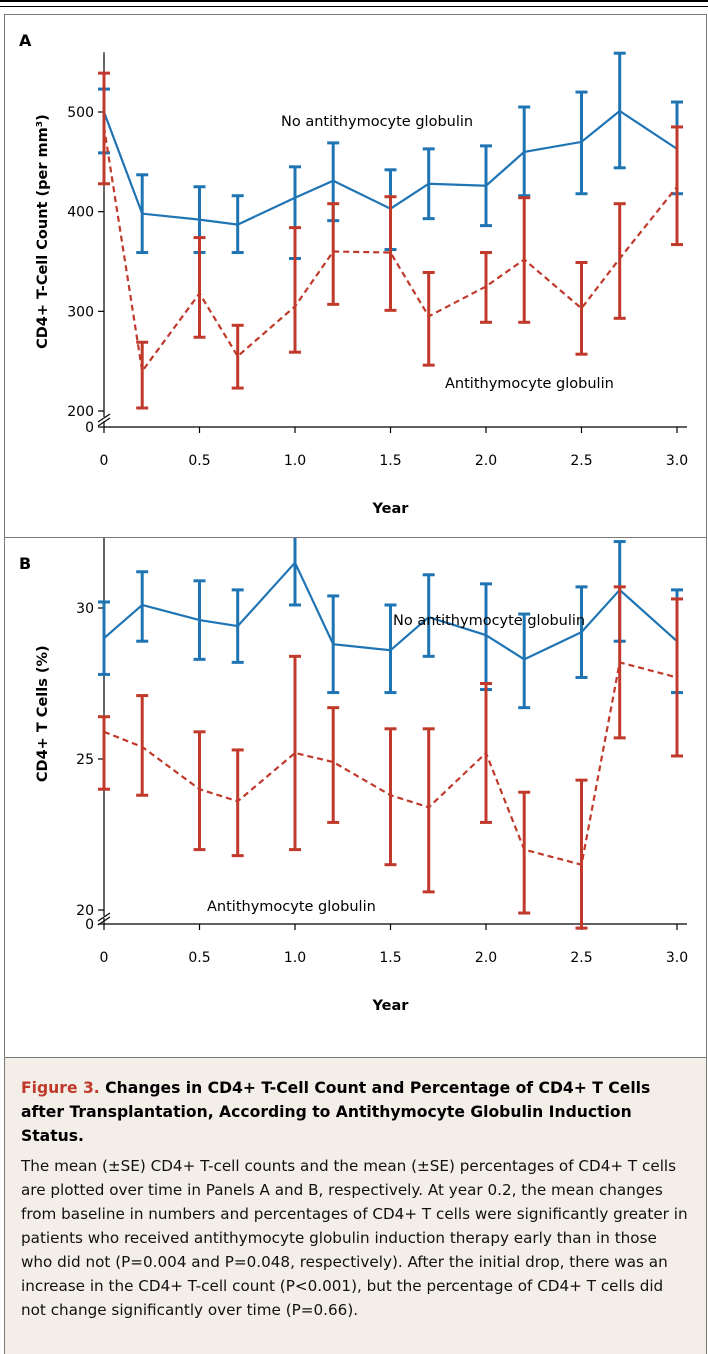 The image size is (708, 1354). What do you see at coordinates (85, 609) in the screenshot?
I see `y-tick-label: 30` at bounding box center [85, 609].